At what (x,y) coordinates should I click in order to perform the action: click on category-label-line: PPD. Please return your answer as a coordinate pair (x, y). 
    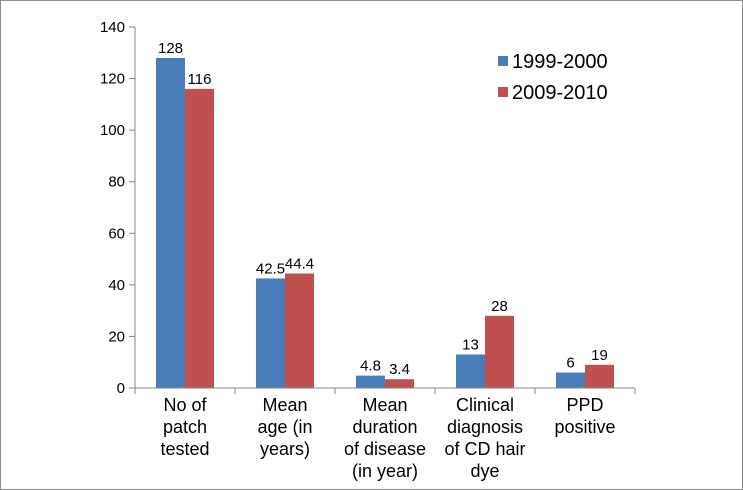
    Looking at the image, I should click on (584, 405).